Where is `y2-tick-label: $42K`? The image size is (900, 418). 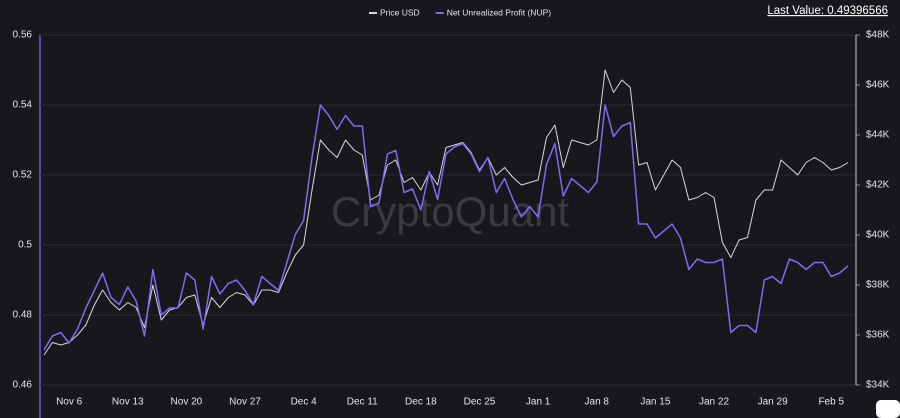
y2-tick-label: $42K is located at coordinates (878, 185).